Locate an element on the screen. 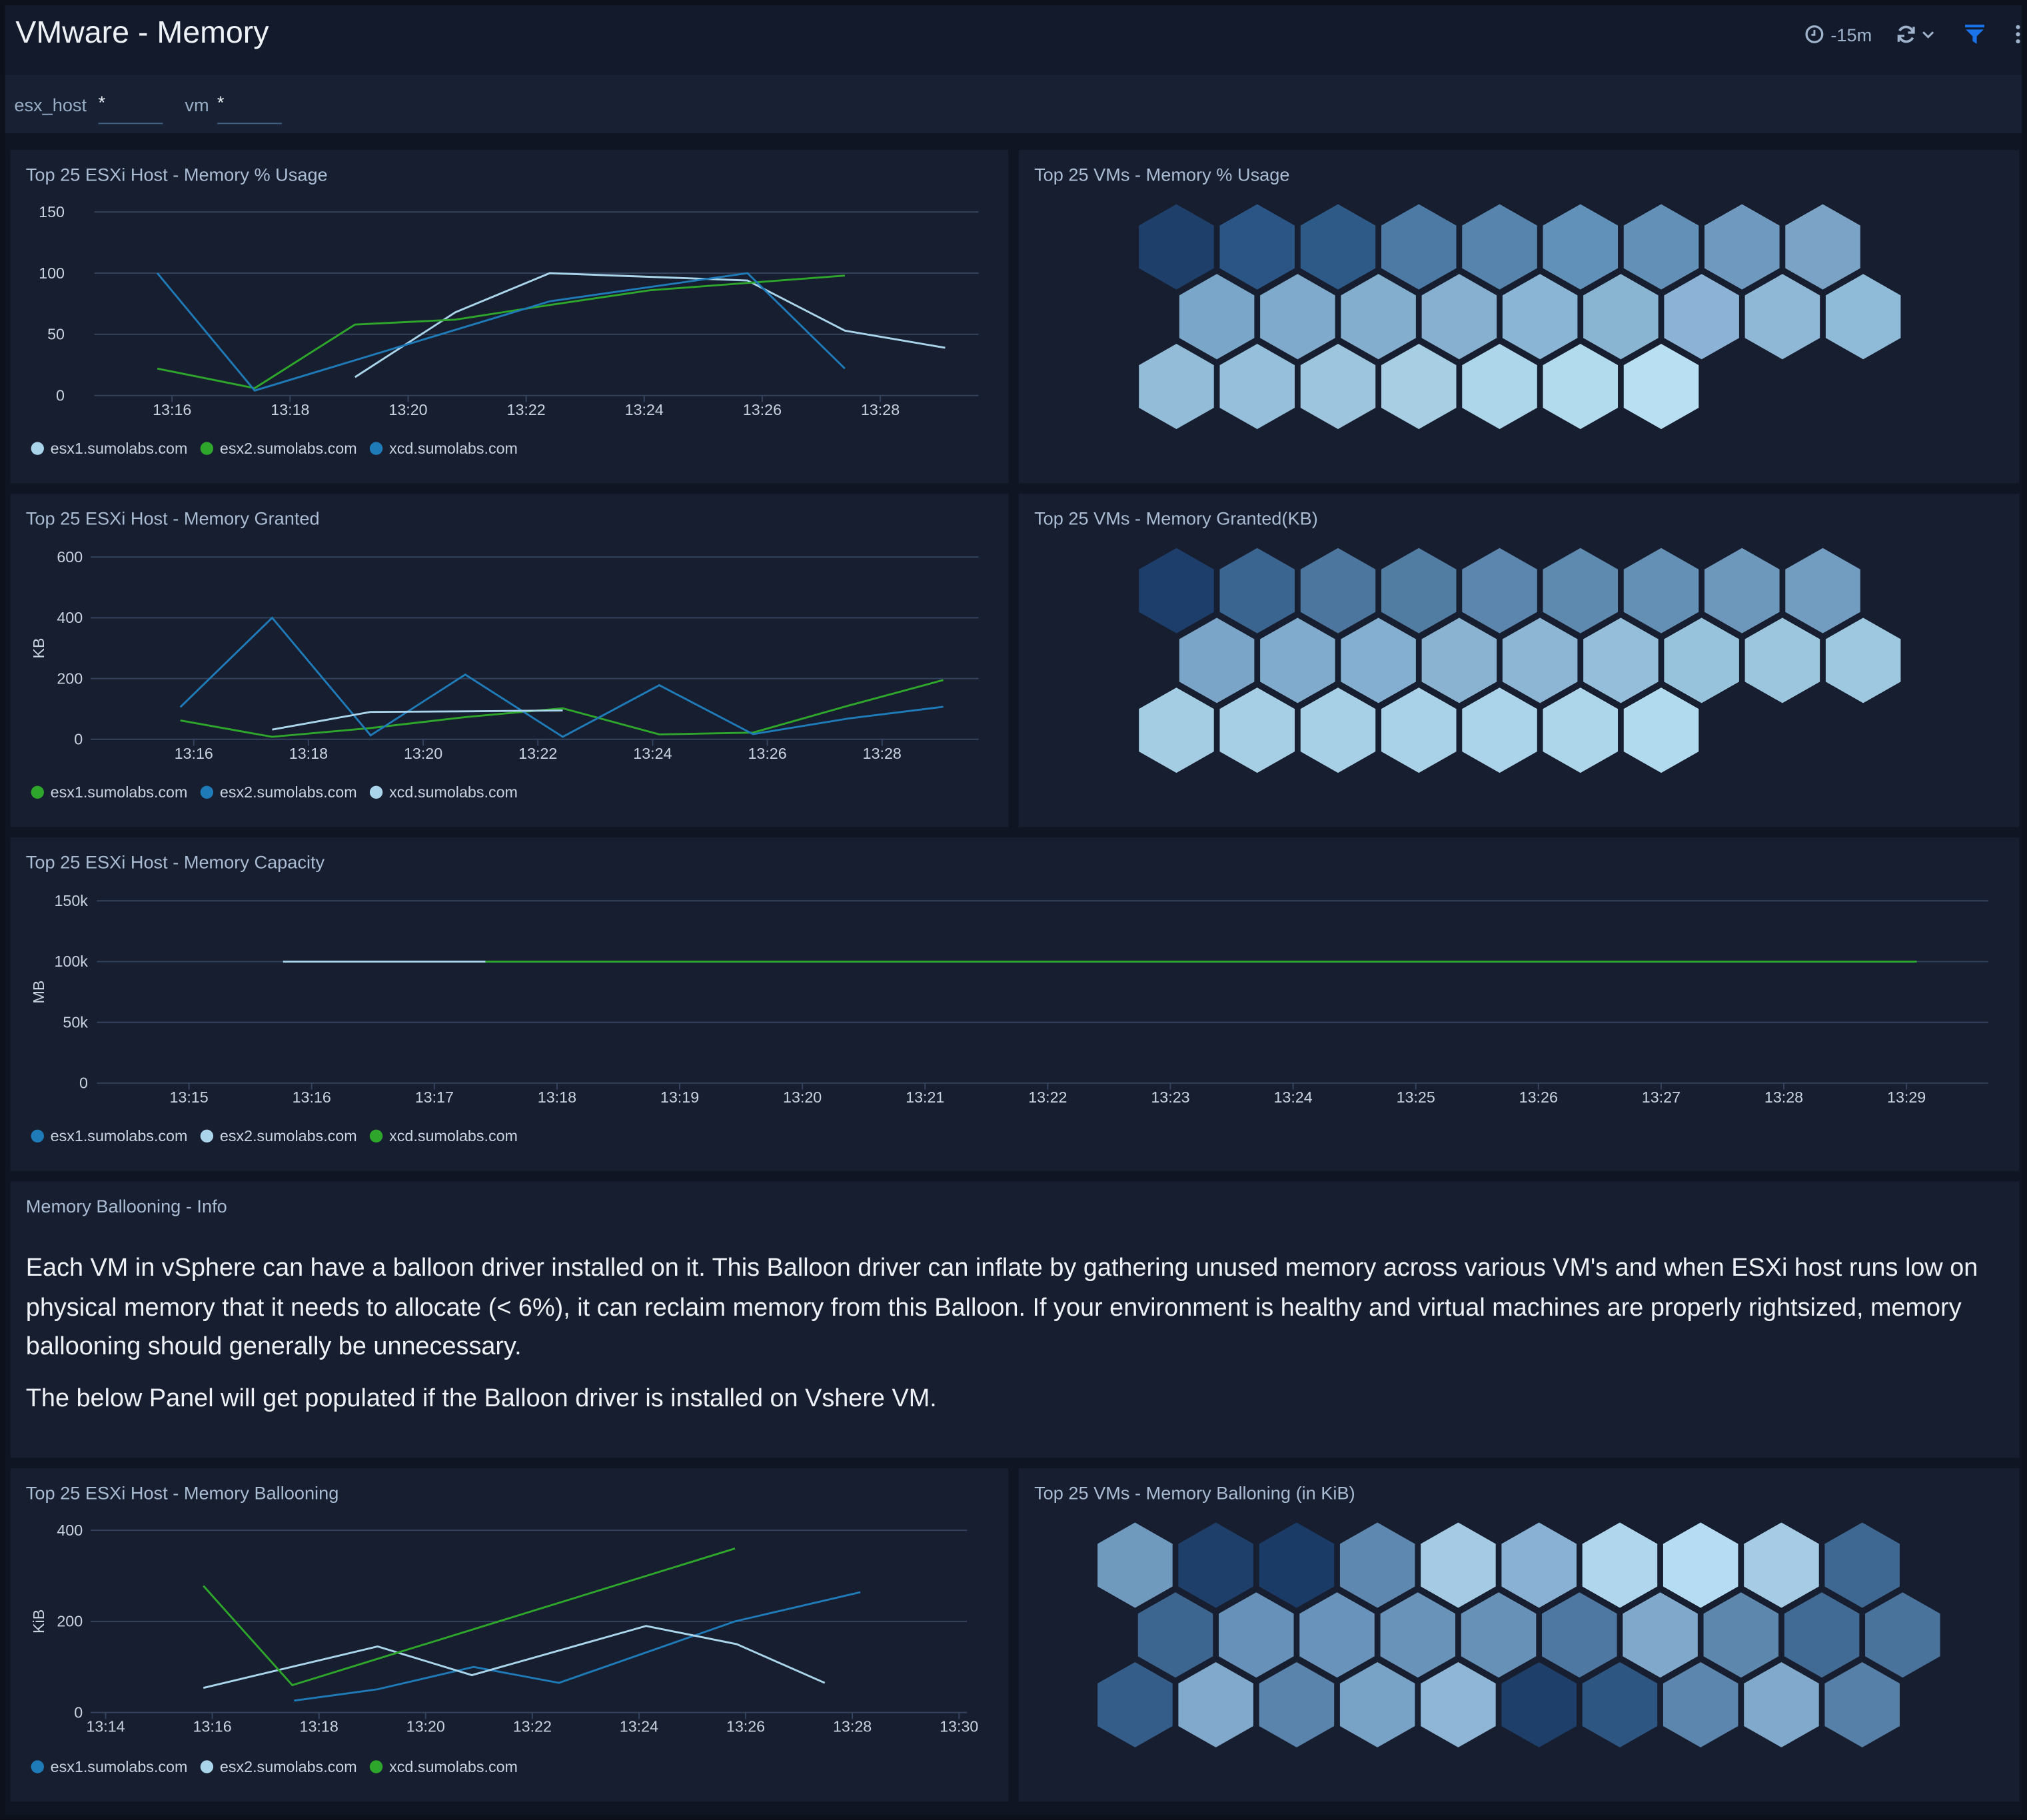 This screenshot has height=1820, width=2027. time-range-picker: -15m is located at coordinates (1838, 34).